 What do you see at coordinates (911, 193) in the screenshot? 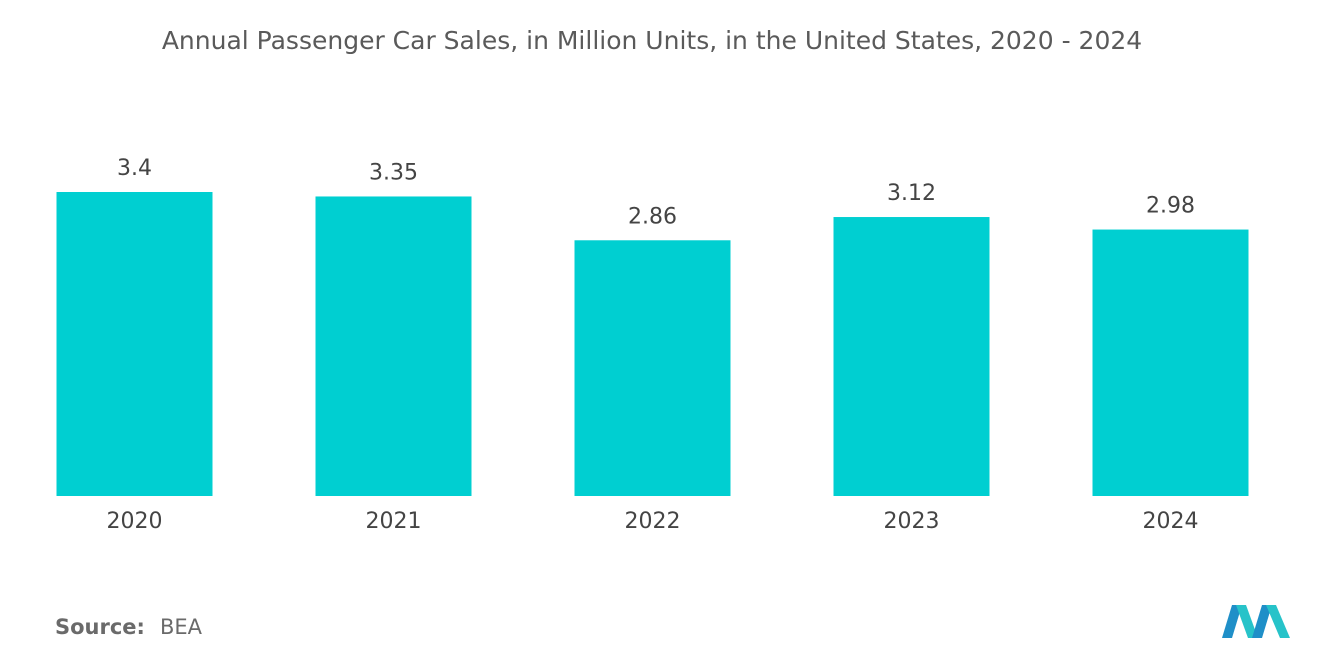
I see `value-label: 3.12` at bounding box center [911, 193].